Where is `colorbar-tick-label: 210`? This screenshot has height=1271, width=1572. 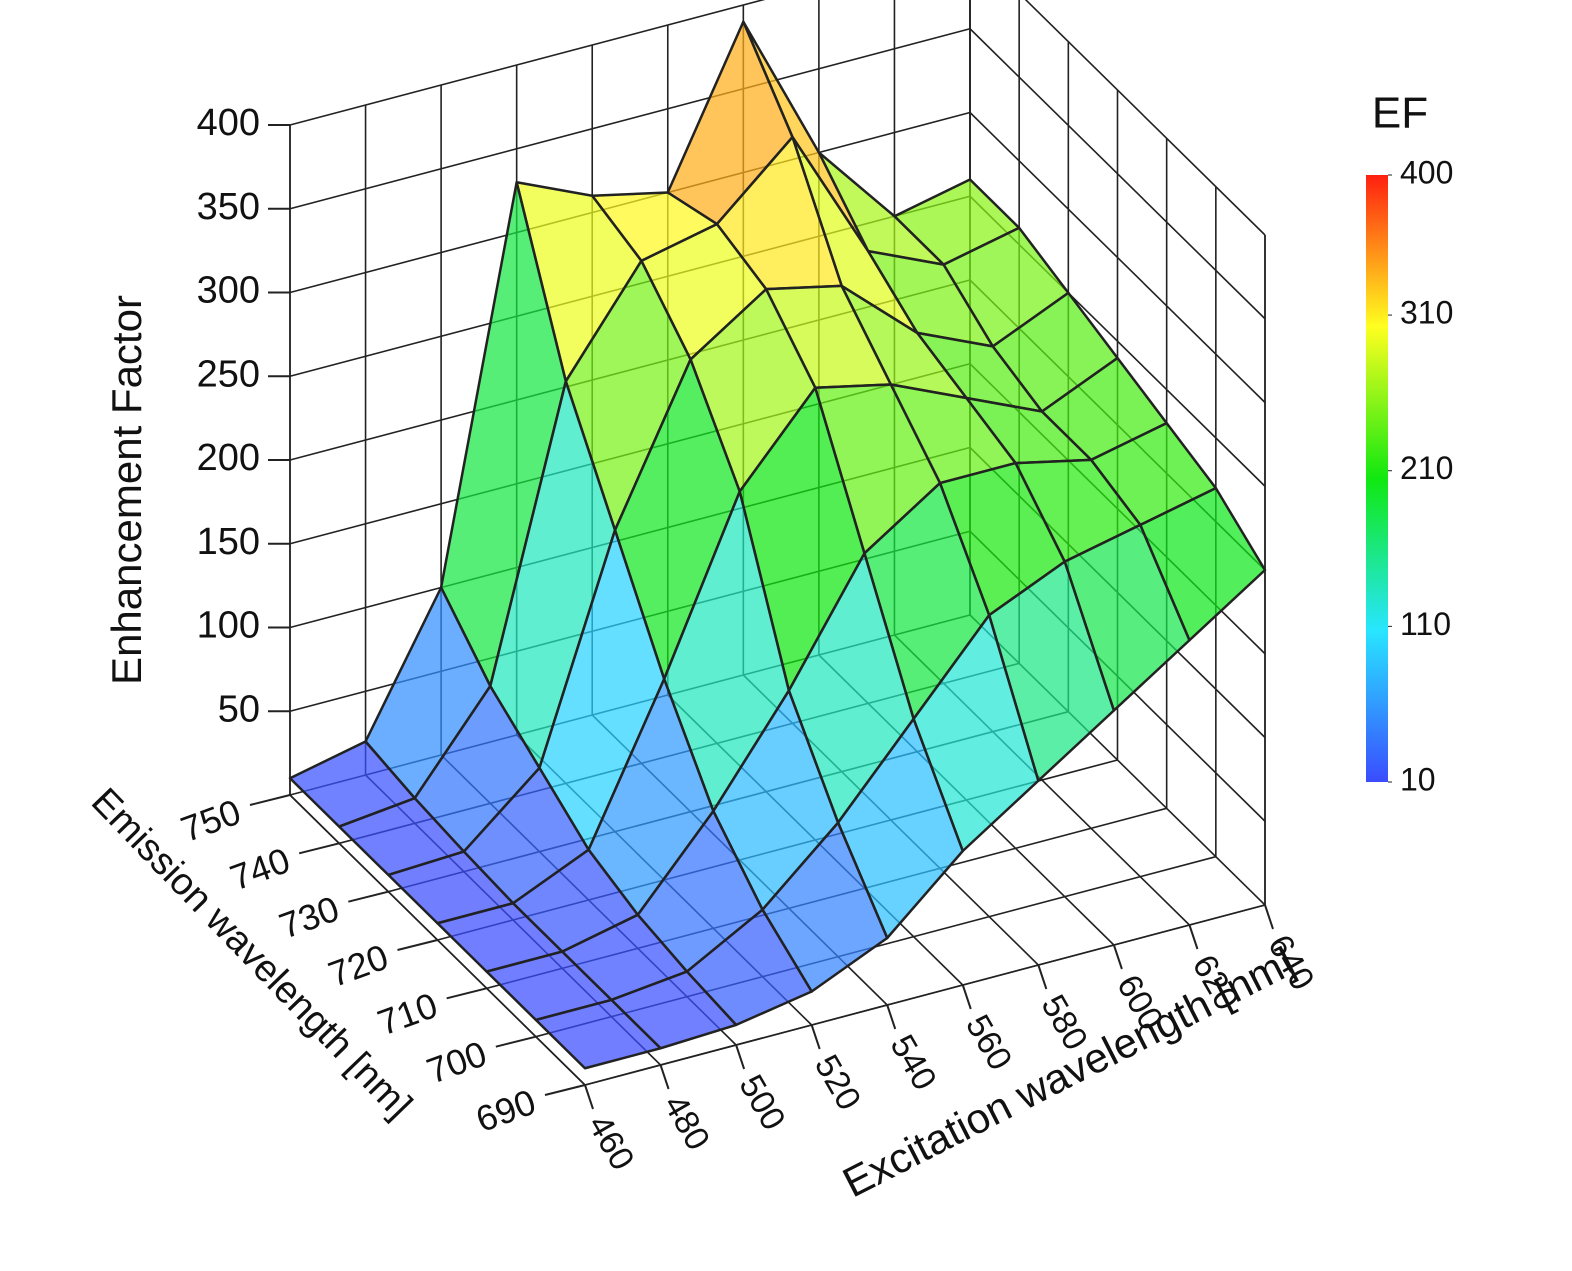
colorbar-tick-label: 210 is located at coordinates (1426, 468).